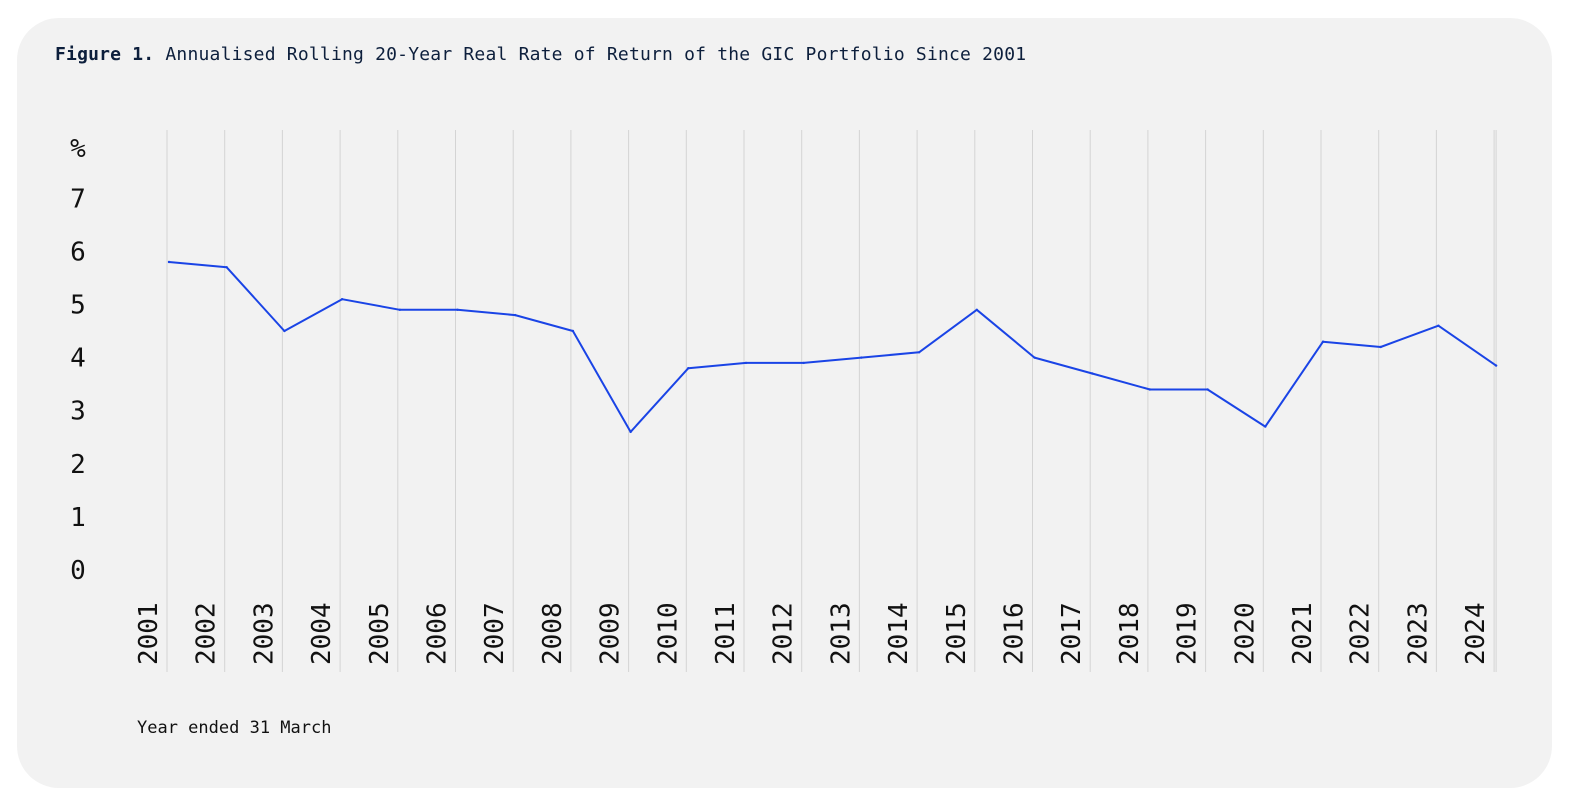 This screenshot has height=808, width=1573. Describe the element at coordinates (1438, 325) in the screenshot. I see `data-point-2023` at that location.